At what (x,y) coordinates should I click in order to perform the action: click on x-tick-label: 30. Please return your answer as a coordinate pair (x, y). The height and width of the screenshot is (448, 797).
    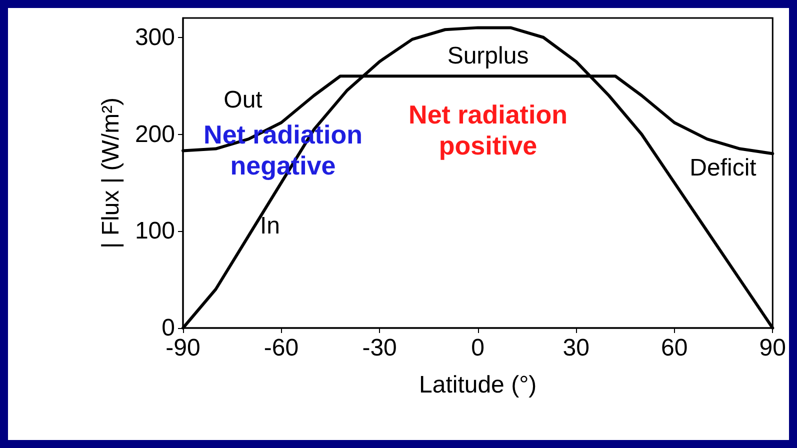
    Looking at the image, I should click on (576, 348).